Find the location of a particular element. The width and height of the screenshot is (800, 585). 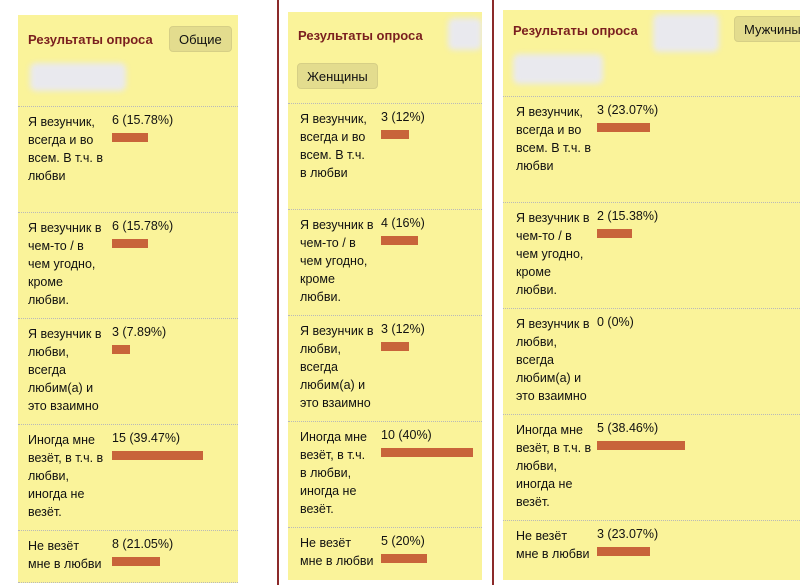

result-row: Не везёт мне в любви 5 (20%) is located at coordinates (385, 553).